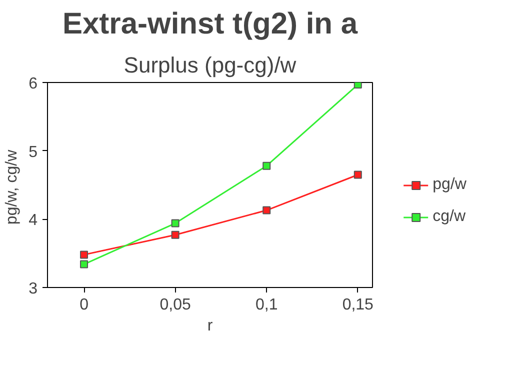 The image size is (512, 384). I want to click on legend-label: pg/w, so click(449, 185).